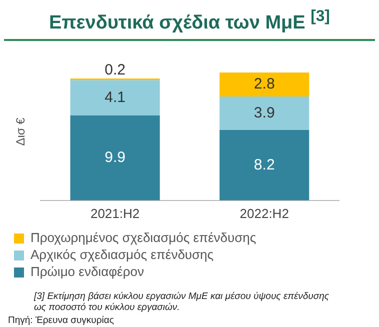  I want to click on data-label: 0.2, so click(115, 70).